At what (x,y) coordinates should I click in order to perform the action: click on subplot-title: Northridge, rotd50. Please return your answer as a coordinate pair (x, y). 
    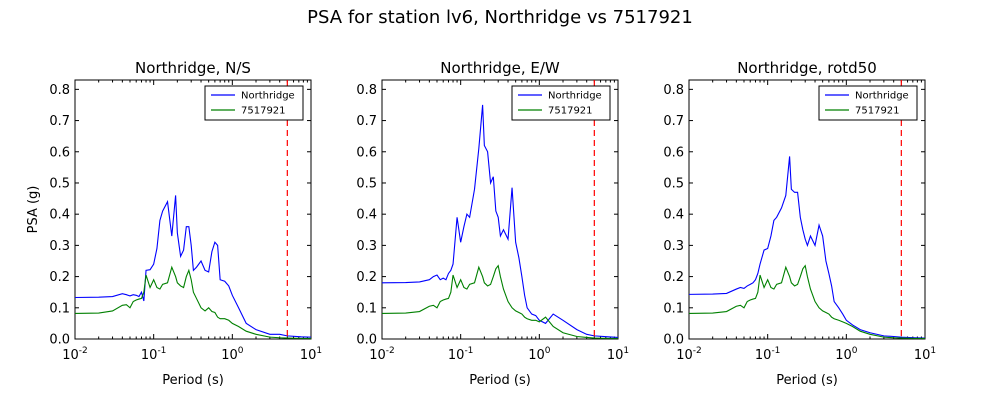
    Looking at the image, I should click on (807, 68).